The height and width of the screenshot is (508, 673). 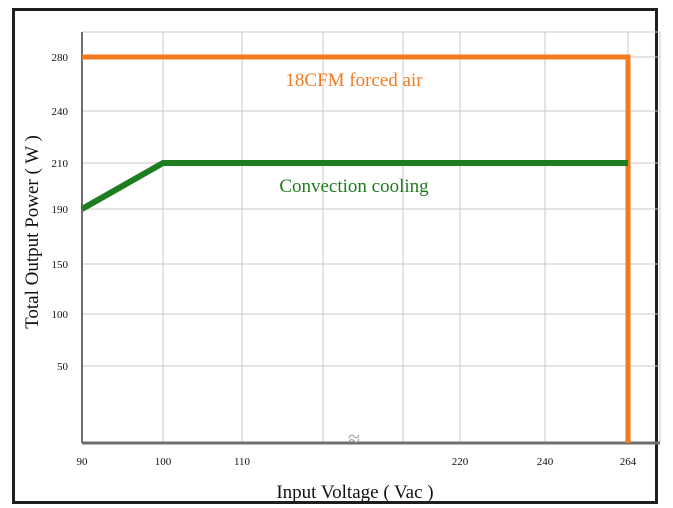 I want to click on y-tick-label: 210, so click(x=60, y=164).